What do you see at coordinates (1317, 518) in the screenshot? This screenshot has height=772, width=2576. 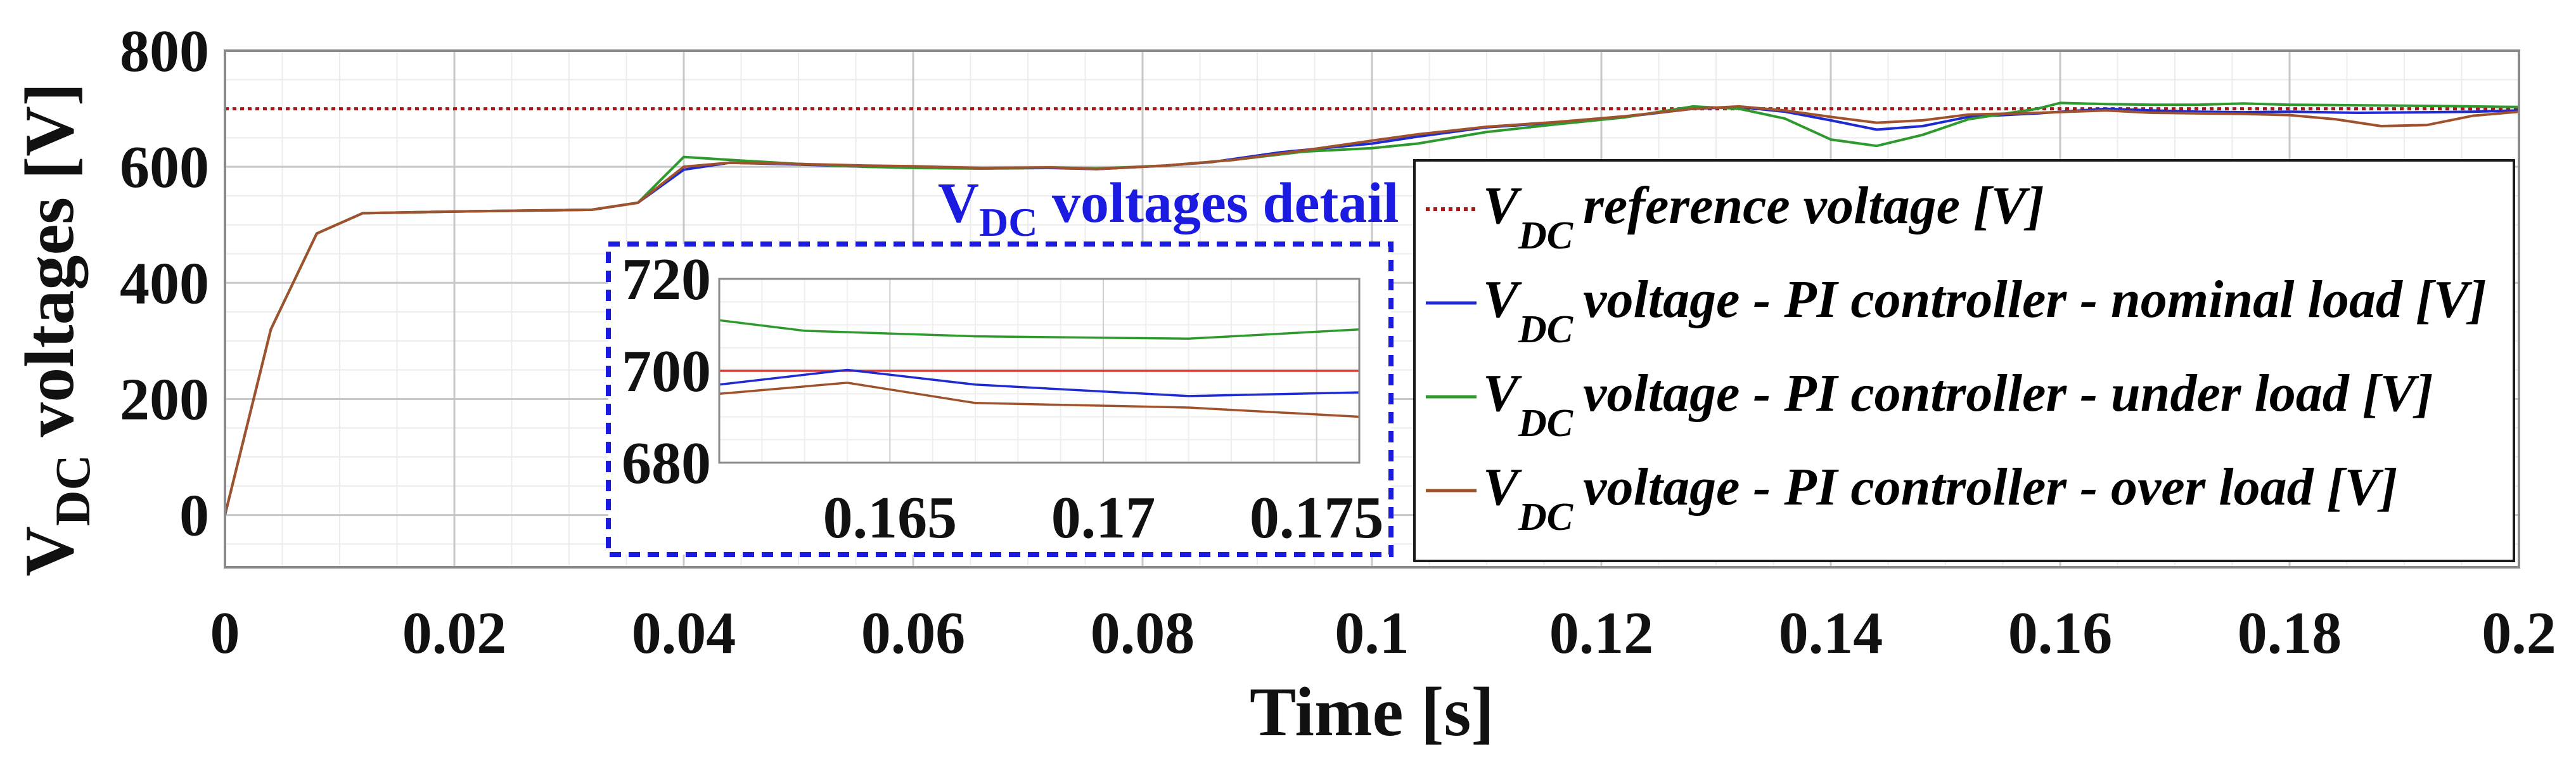 I see `inset-x-tick-label: 0.175` at bounding box center [1317, 518].